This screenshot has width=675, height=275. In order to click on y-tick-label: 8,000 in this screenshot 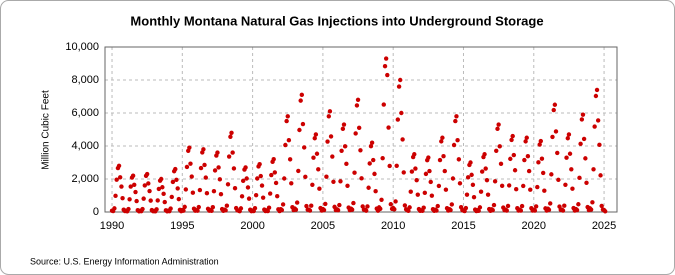, I will do `click(85, 80)`.